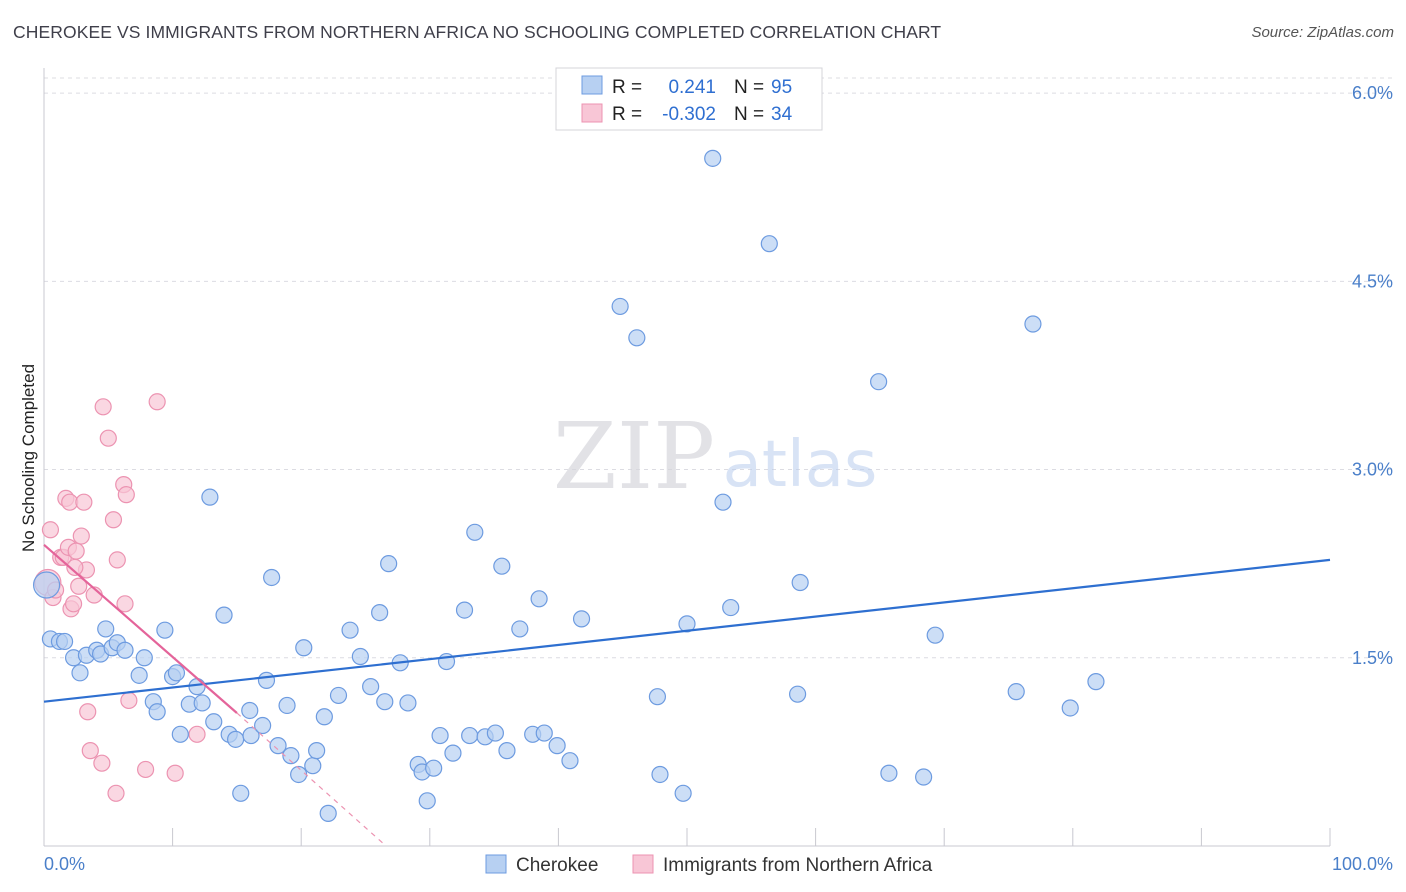  I want to click on legend-n-value-pink: 34, so click(782, 114).